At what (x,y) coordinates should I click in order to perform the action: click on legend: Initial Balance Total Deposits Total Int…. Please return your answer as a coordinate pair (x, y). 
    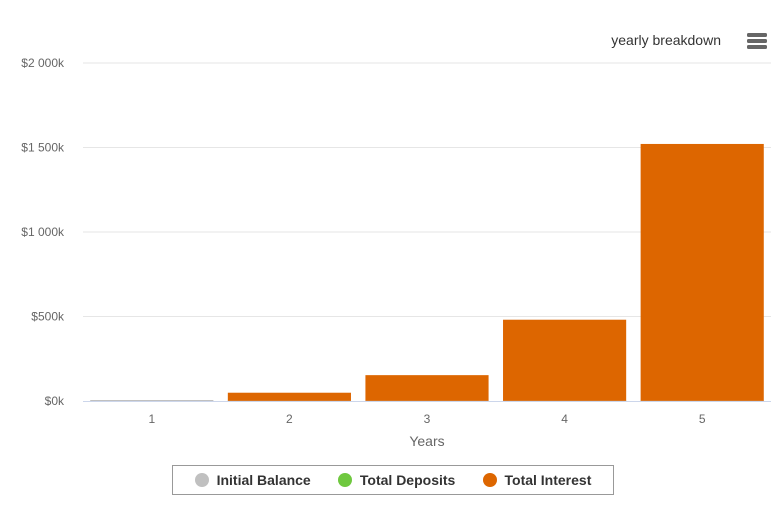
    Looking at the image, I should click on (393, 480).